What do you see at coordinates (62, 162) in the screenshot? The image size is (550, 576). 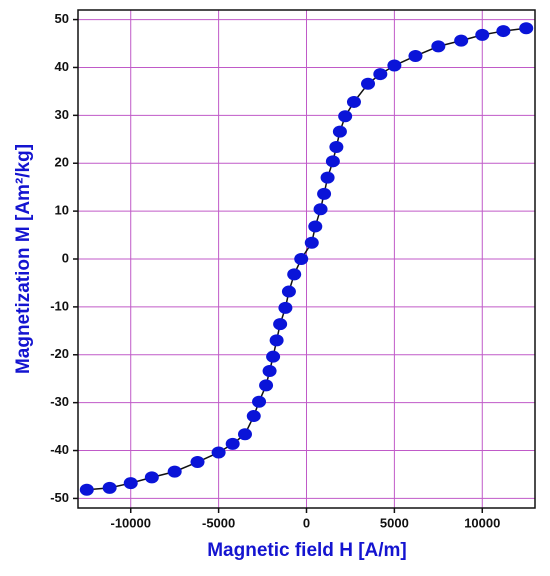 I see `y-tick-label: 20` at bounding box center [62, 162].